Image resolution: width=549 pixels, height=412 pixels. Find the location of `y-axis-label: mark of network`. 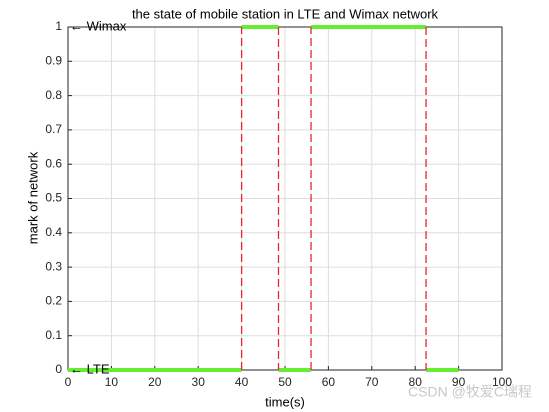

y-axis-label: mark of network is located at coordinates (32, 197).